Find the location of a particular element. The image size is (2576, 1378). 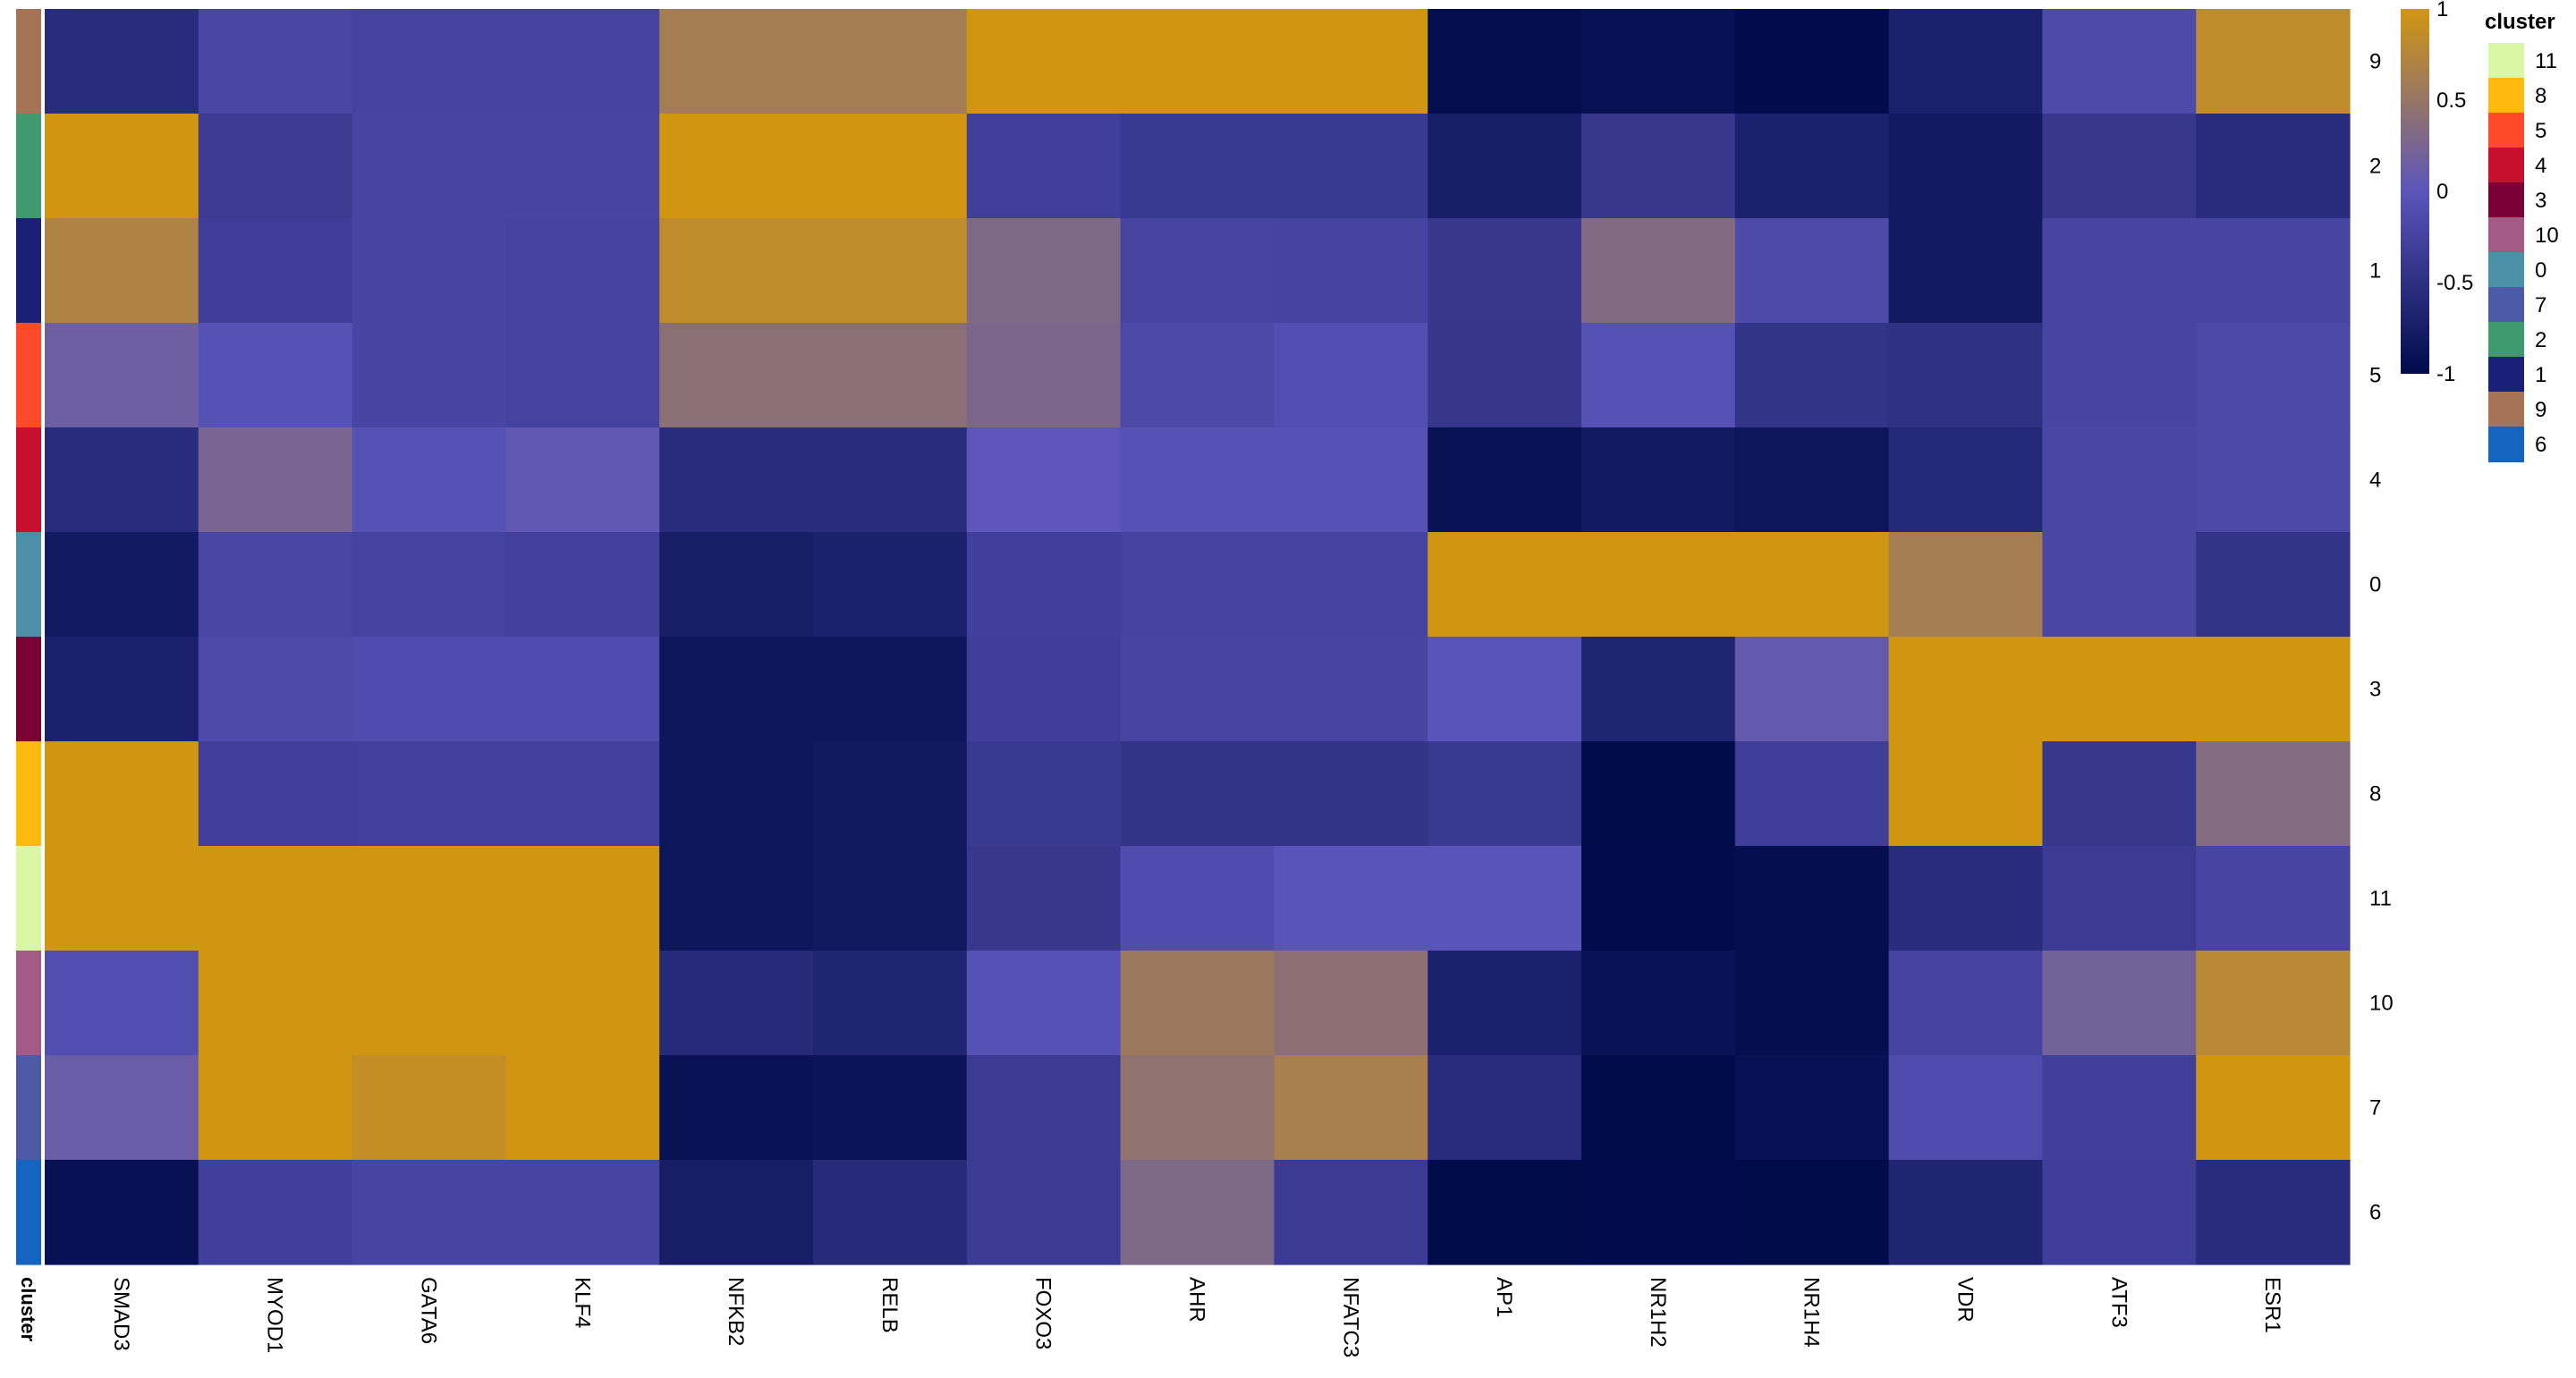

heatmap-cell-3-AHR is located at coordinates (1197, 689).